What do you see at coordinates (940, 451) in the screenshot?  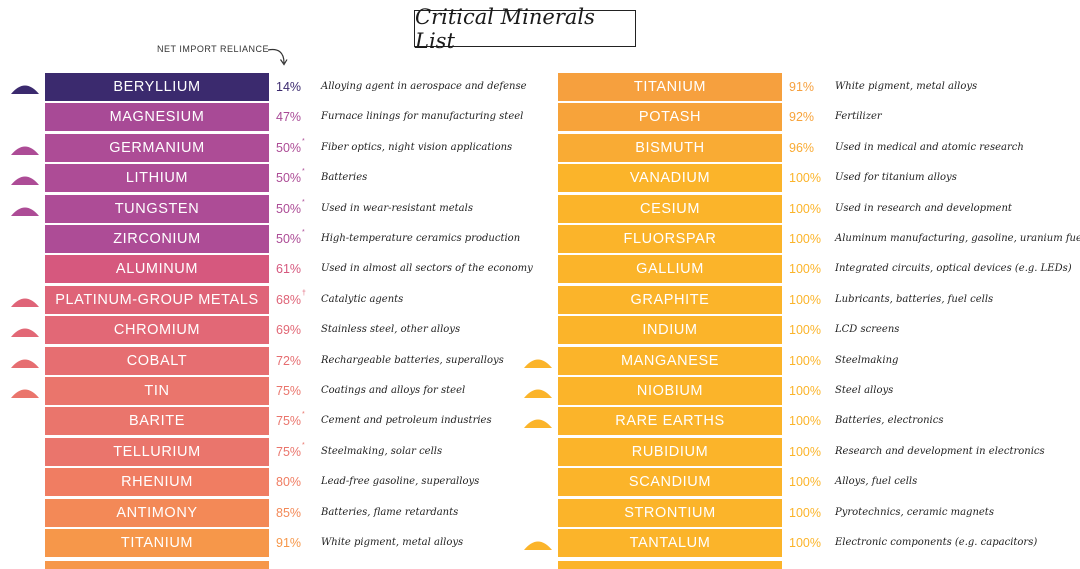 I see `mineral-use-text: Research and development in electronics` at bounding box center [940, 451].